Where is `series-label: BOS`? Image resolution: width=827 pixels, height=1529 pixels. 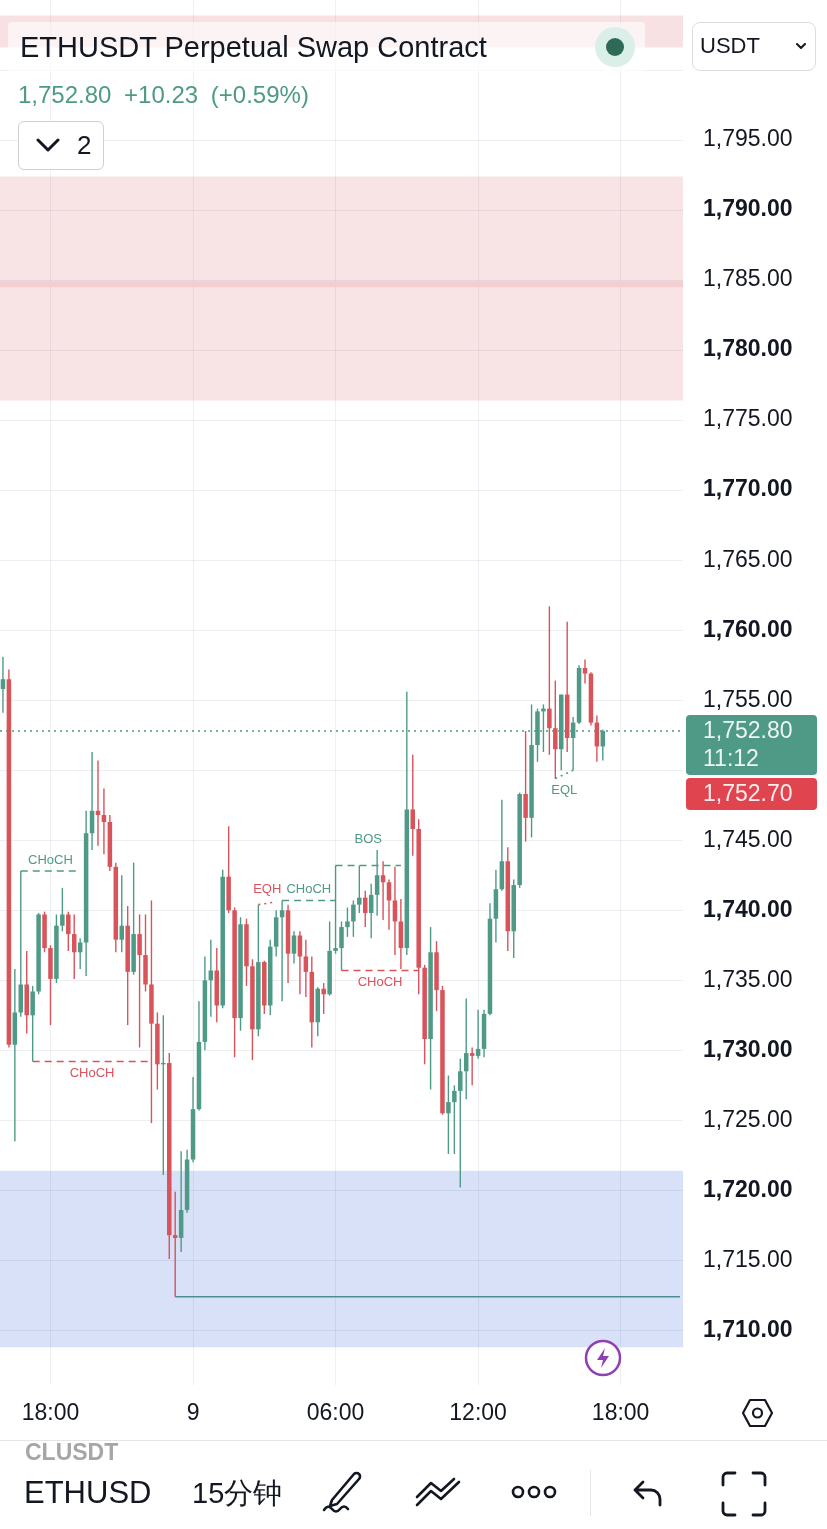 series-label: BOS is located at coordinates (368, 838).